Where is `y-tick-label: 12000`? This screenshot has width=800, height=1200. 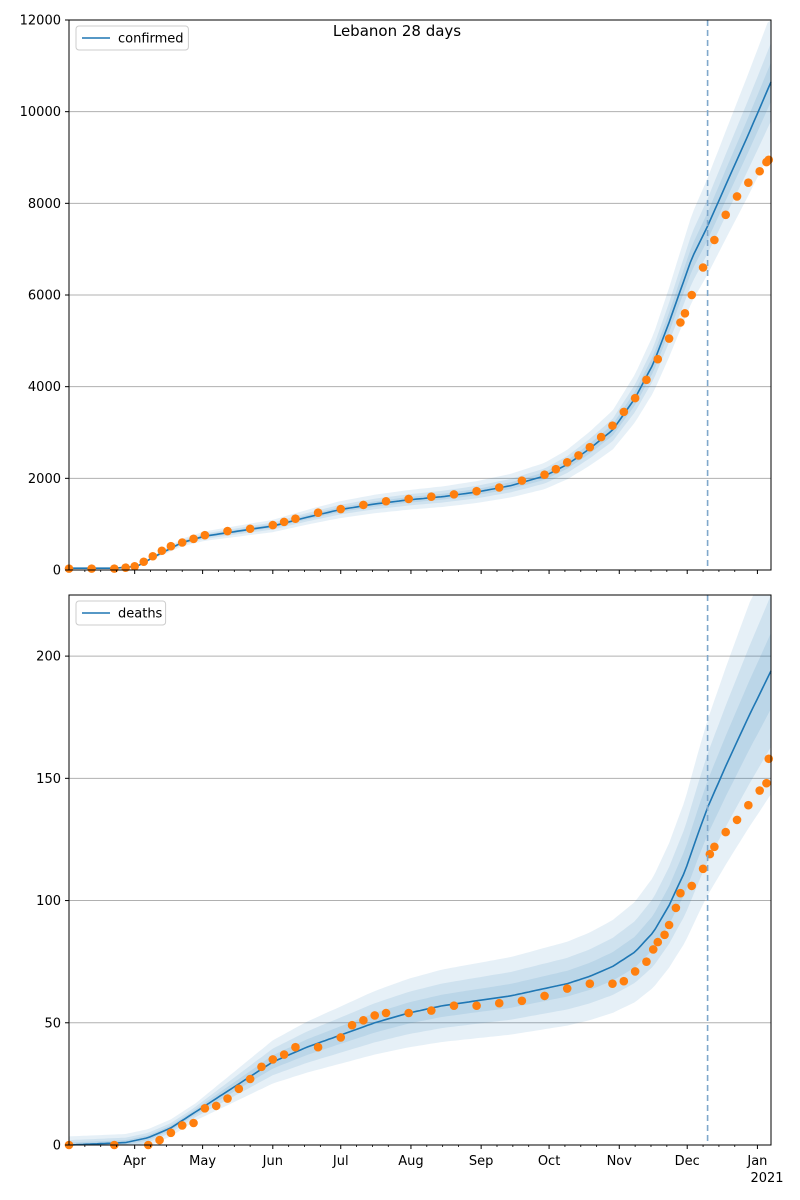 y-tick-label: 12000 is located at coordinates (40, 21).